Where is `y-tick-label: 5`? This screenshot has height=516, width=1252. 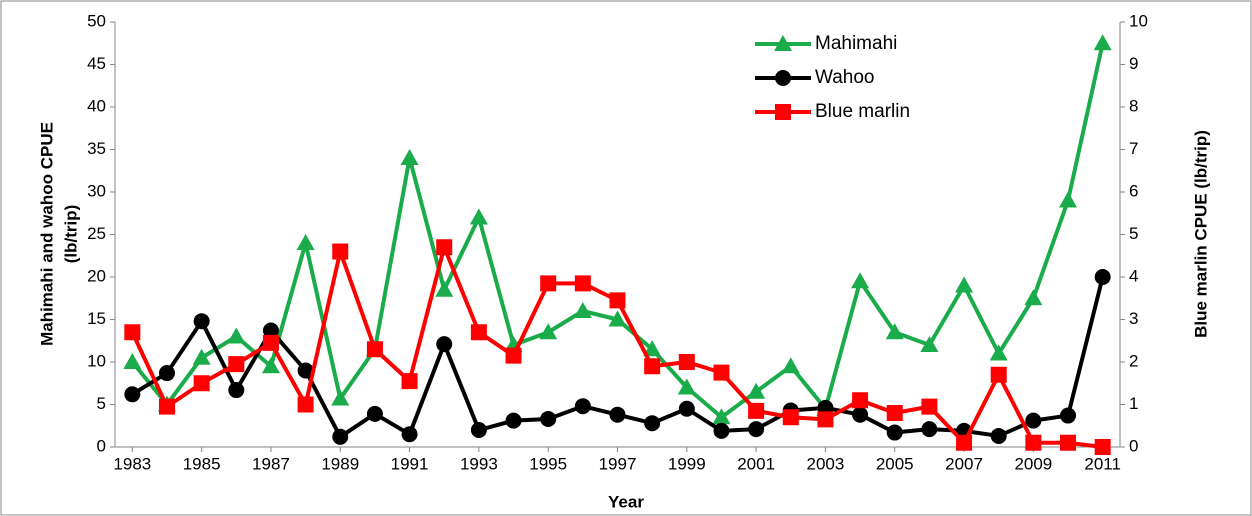 y-tick-label: 5 is located at coordinates (101, 403).